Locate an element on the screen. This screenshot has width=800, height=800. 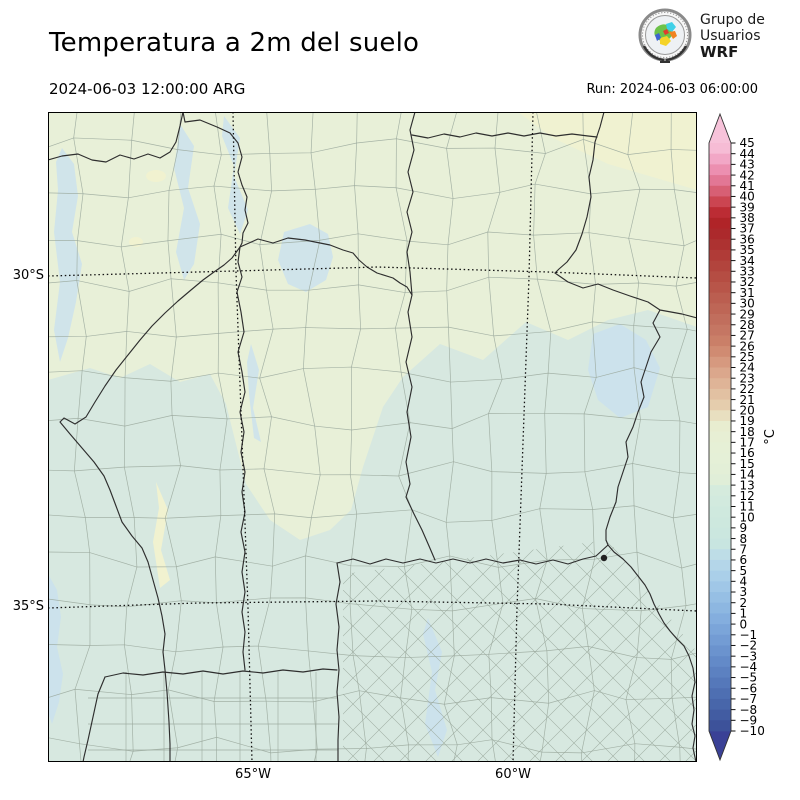
logo-line2: Usuarios is located at coordinates (730, 35).